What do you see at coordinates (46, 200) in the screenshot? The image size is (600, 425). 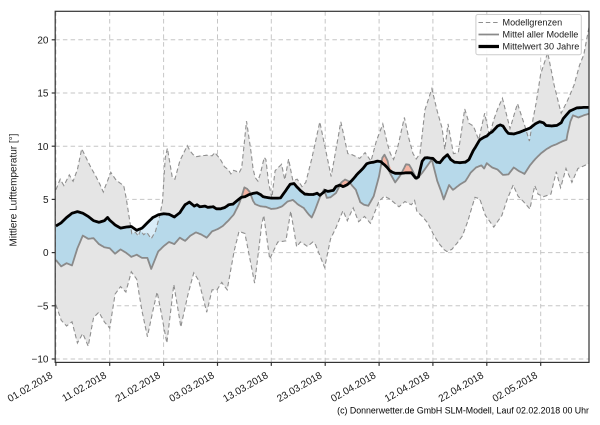 I see `svg-text: 5` at bounding box center [46, 200].